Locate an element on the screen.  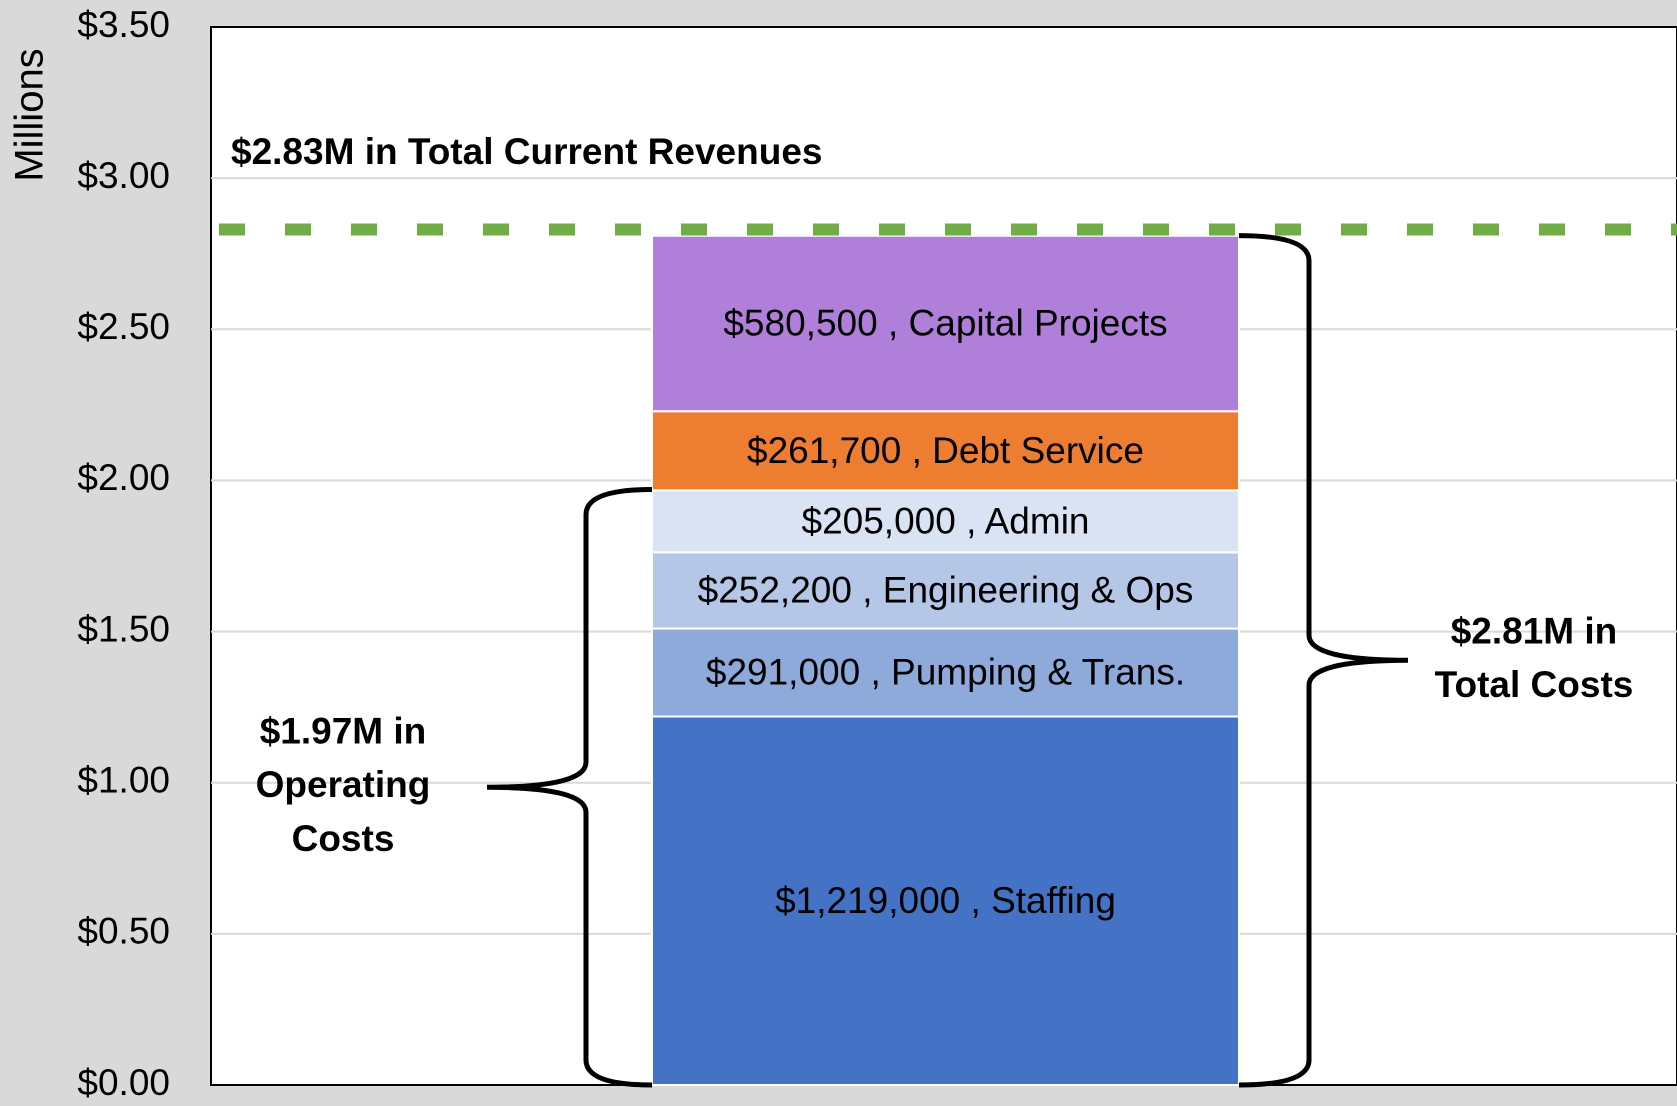
reference-label: $2.83M in Total Current Revenues is located at coordinates (526, 151).